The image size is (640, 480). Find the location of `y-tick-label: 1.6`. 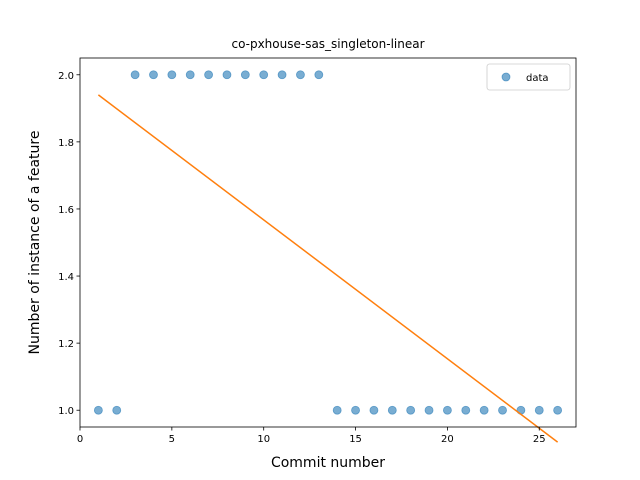

y-tick-label: 1.6 is located at coordinates (66, 210).